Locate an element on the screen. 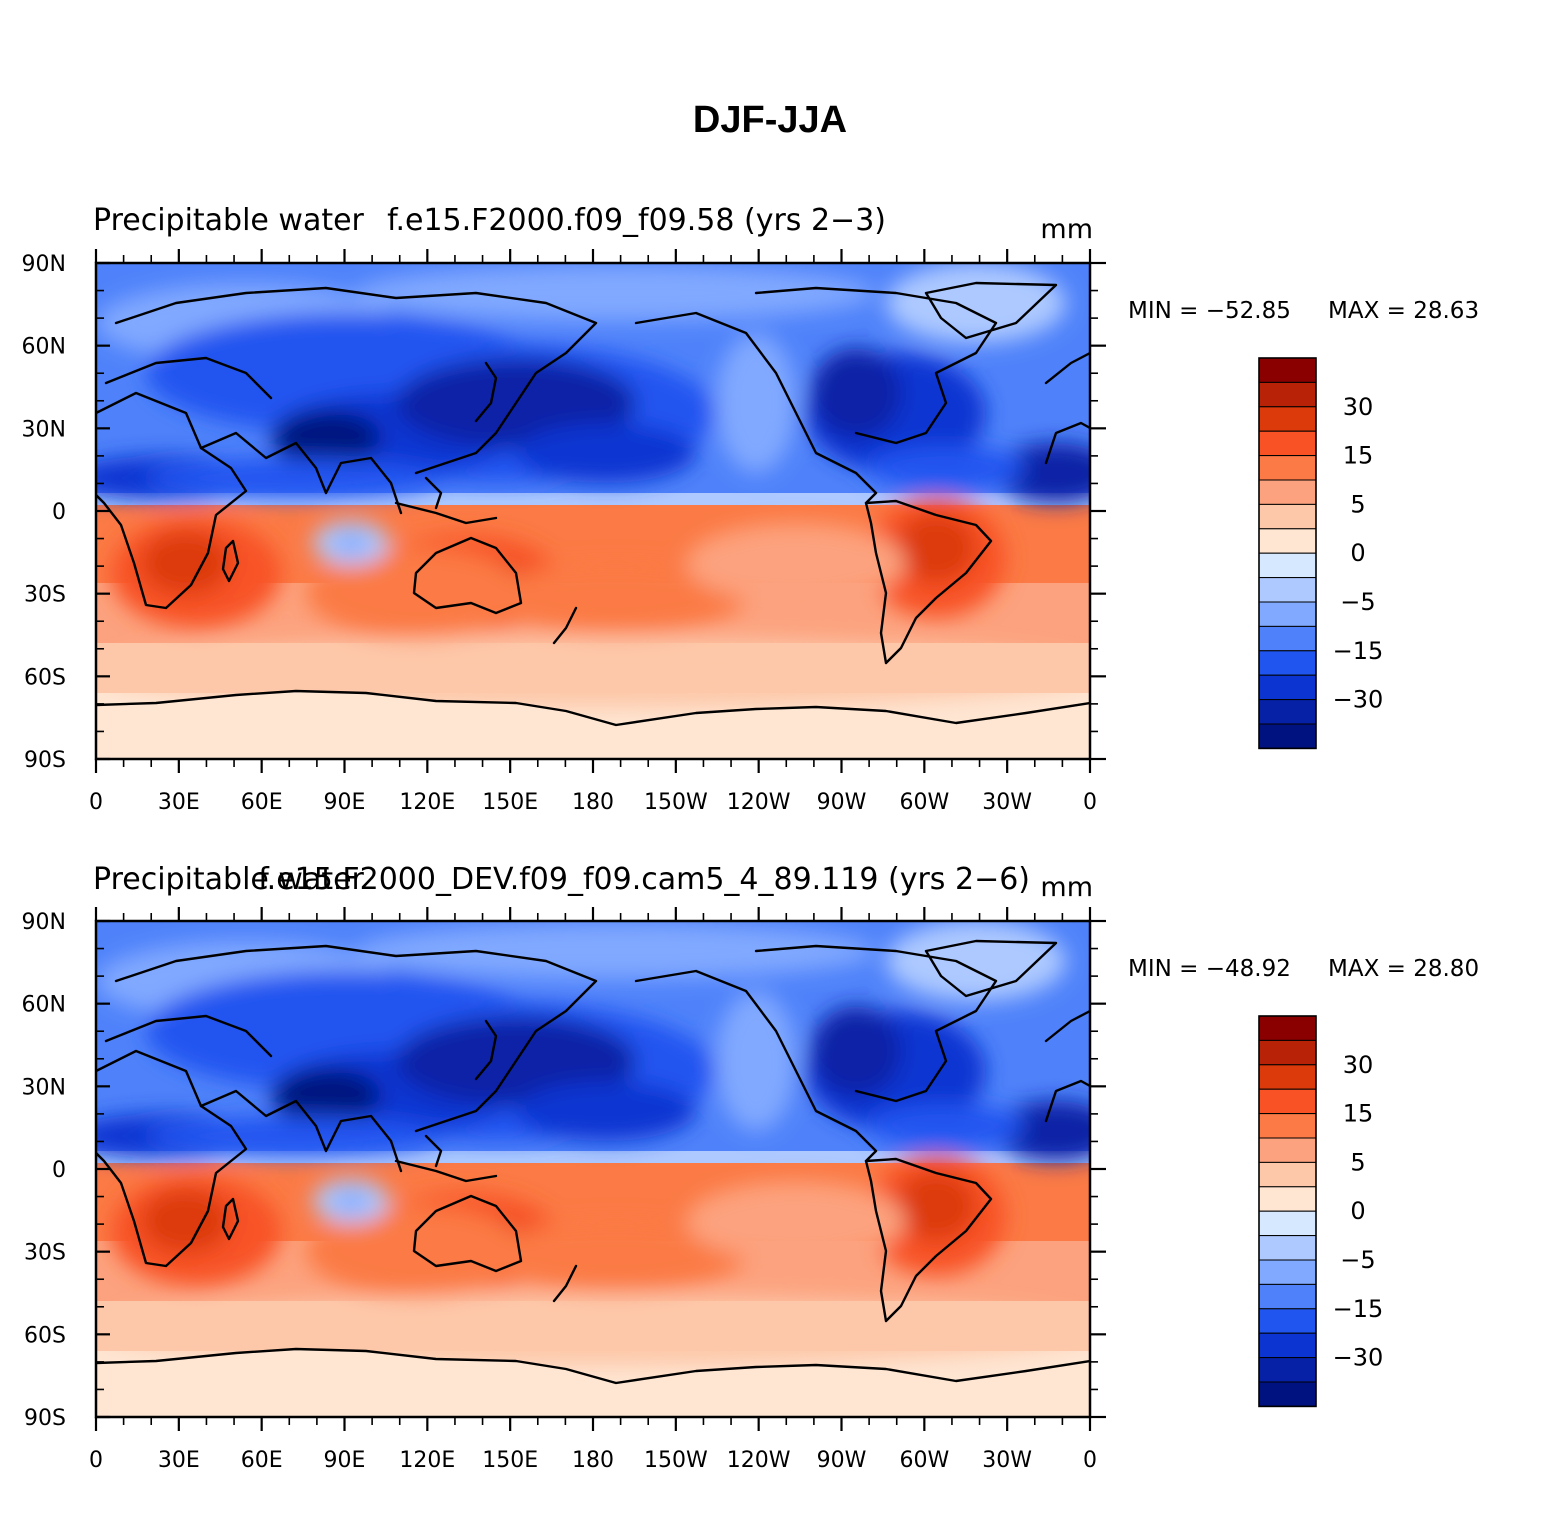 Image resolution: width=1541 pixels, height=1538 pixels. x-tick-label: 180 is located at coordinates (593, 1460).